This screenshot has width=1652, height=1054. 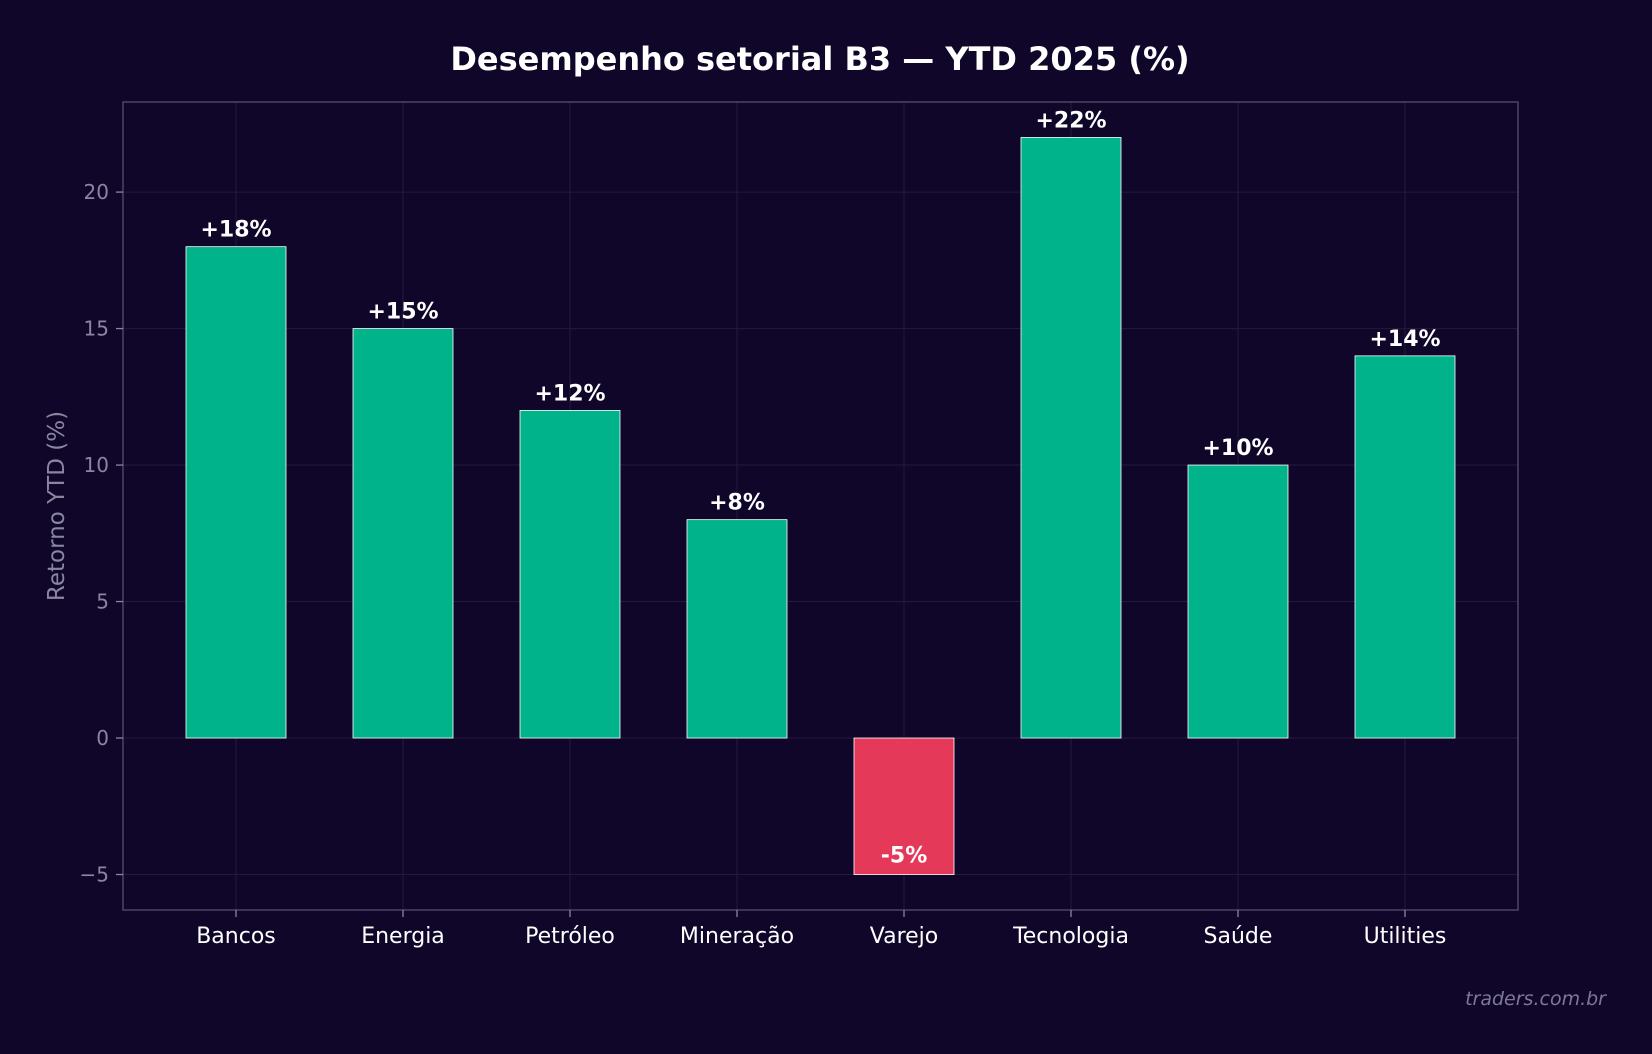 What do you see at coordinates (569, 393) in the screenshot?
I see `data-label: +12%` at bounding box center [569, 393].